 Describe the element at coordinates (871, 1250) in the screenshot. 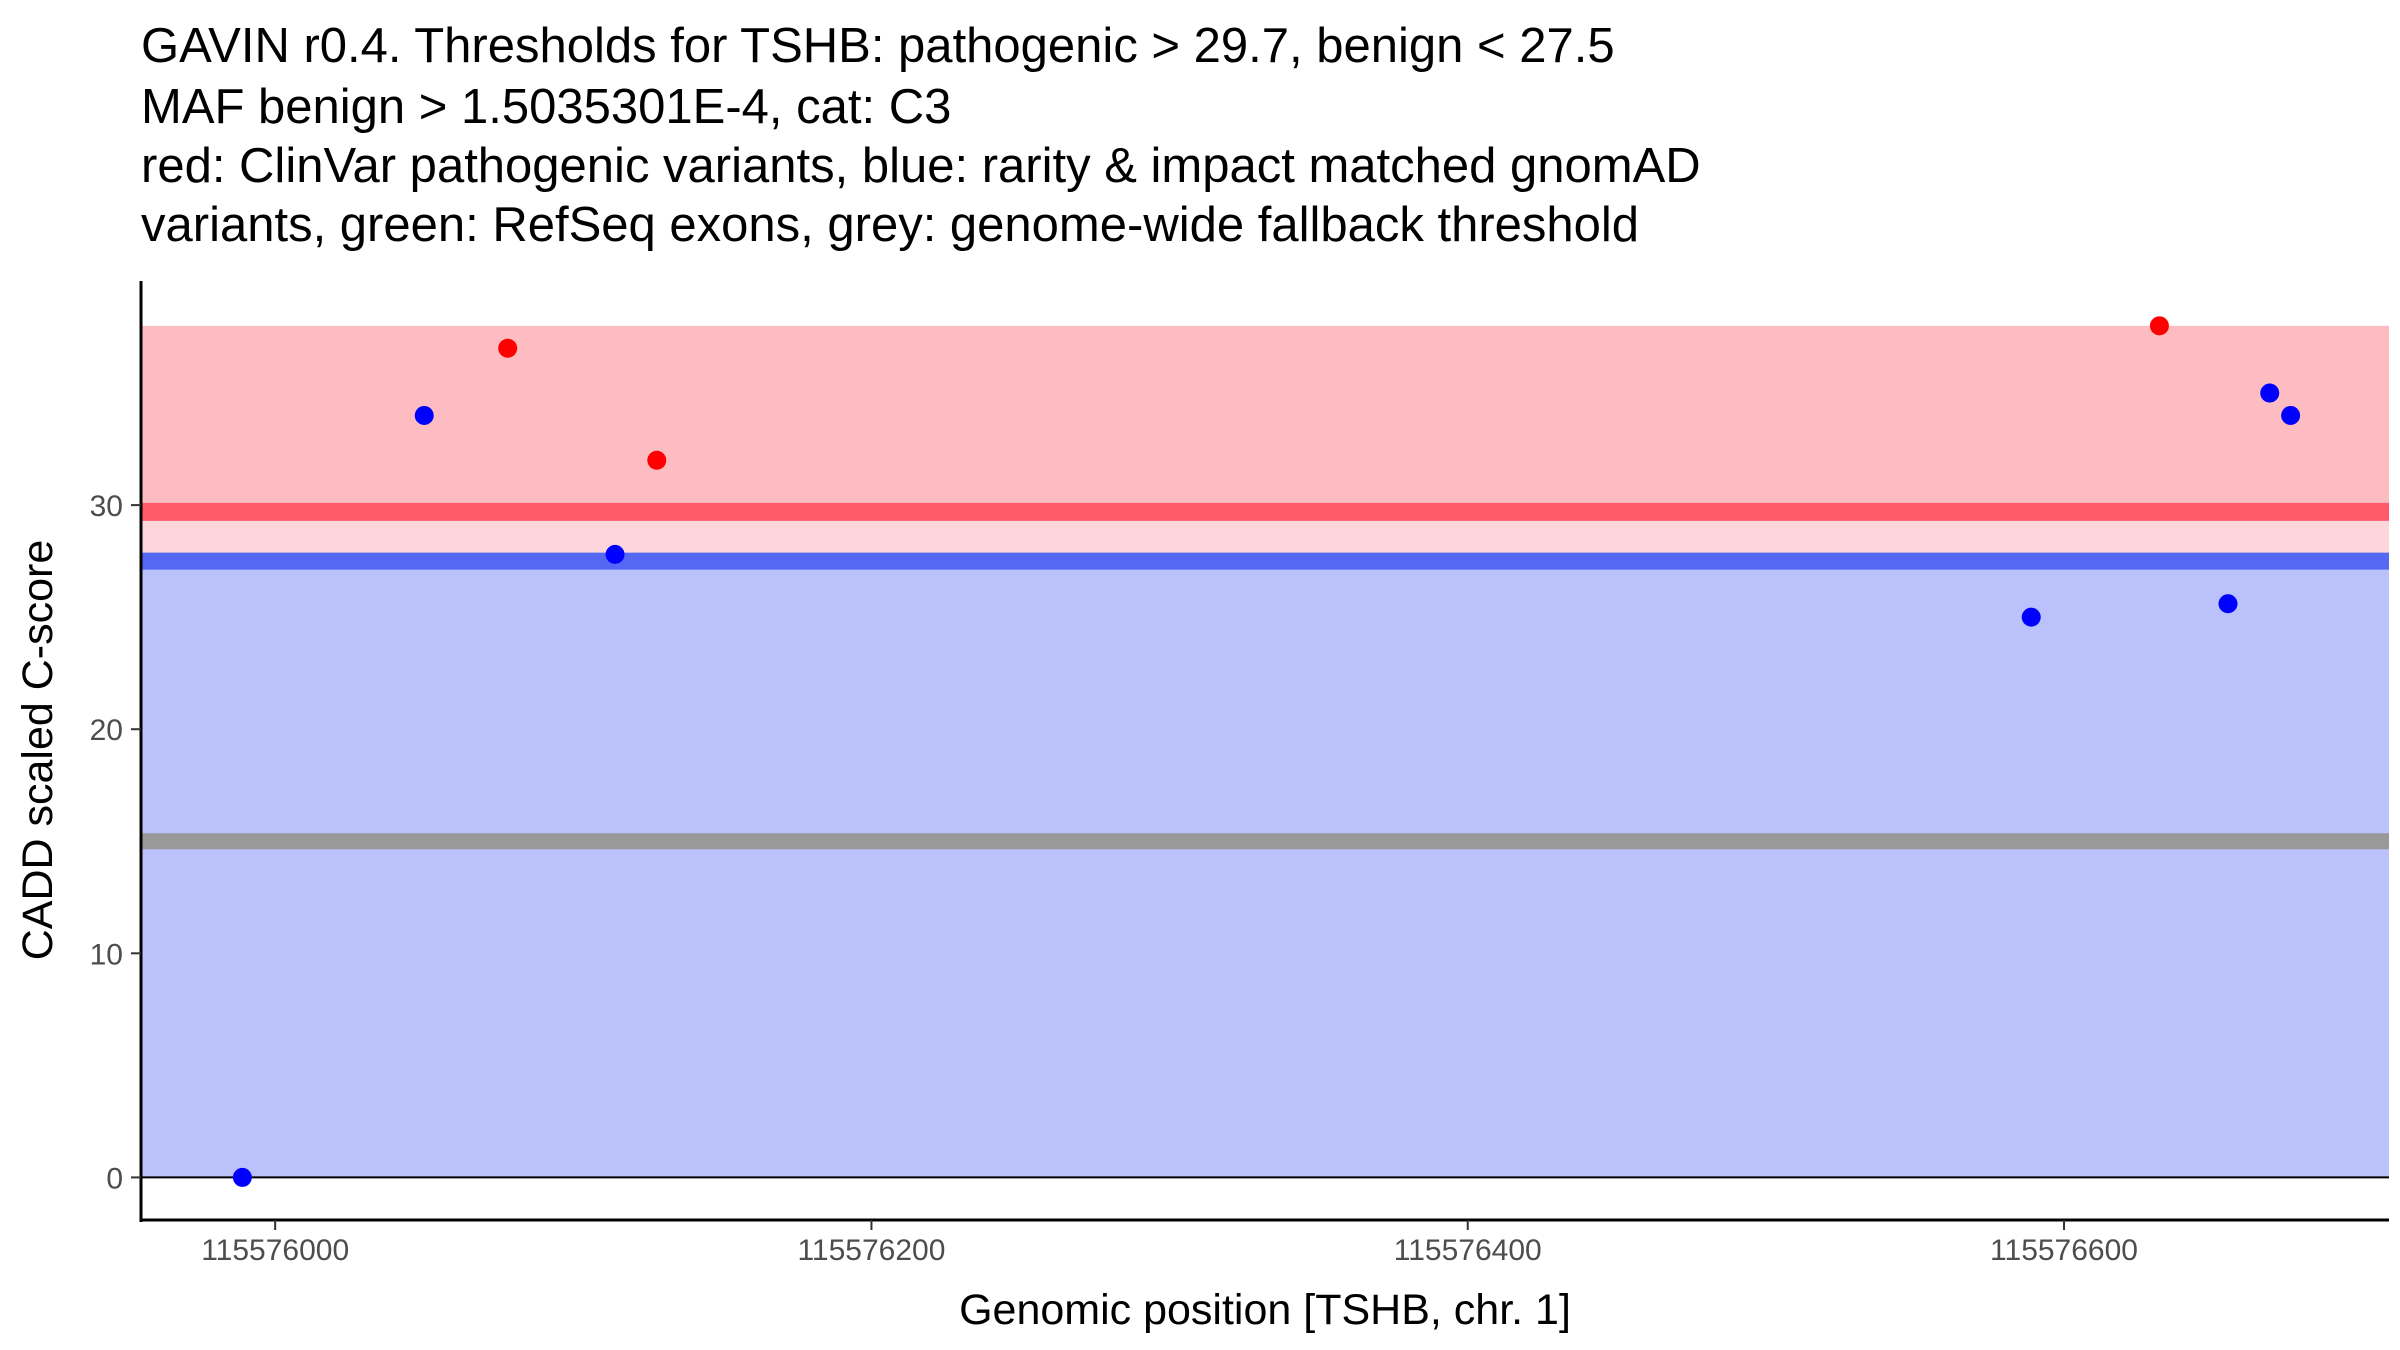

I see `x-tick-label: 115576200` at that location.